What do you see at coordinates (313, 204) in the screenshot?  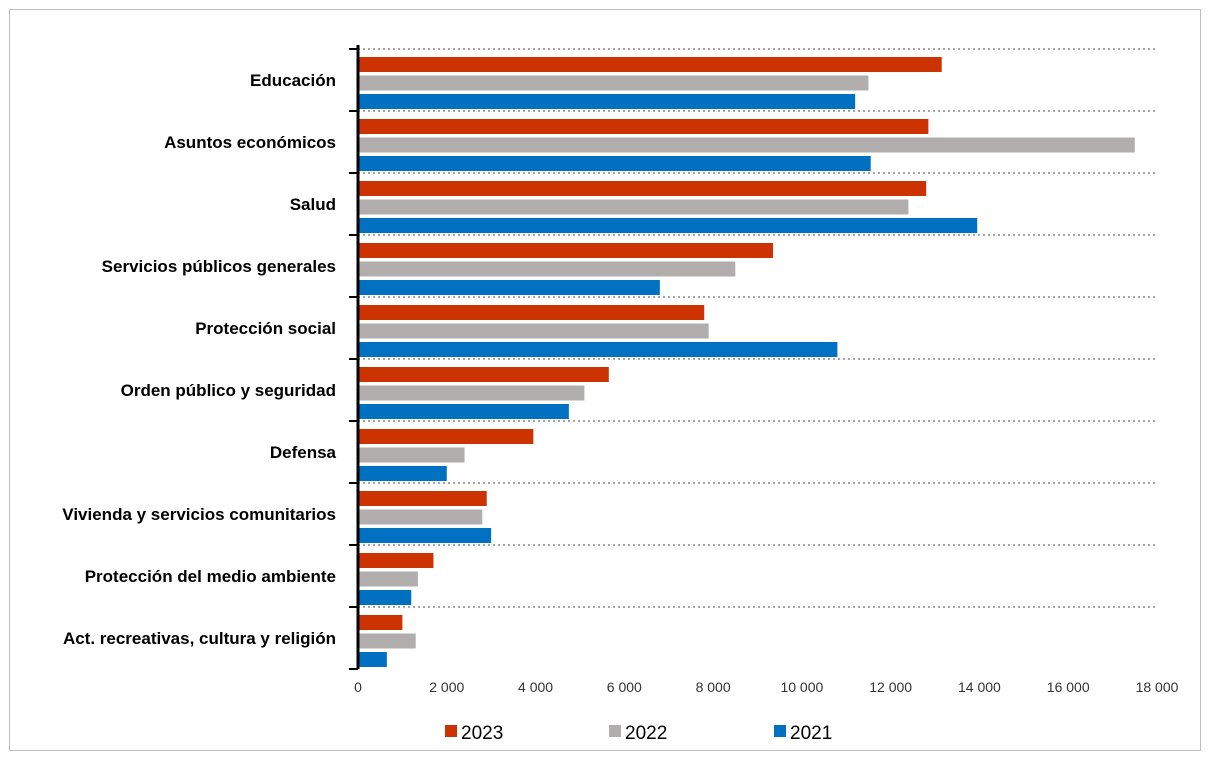 I see `category-label: Salud` at bounding box center [313, 204].